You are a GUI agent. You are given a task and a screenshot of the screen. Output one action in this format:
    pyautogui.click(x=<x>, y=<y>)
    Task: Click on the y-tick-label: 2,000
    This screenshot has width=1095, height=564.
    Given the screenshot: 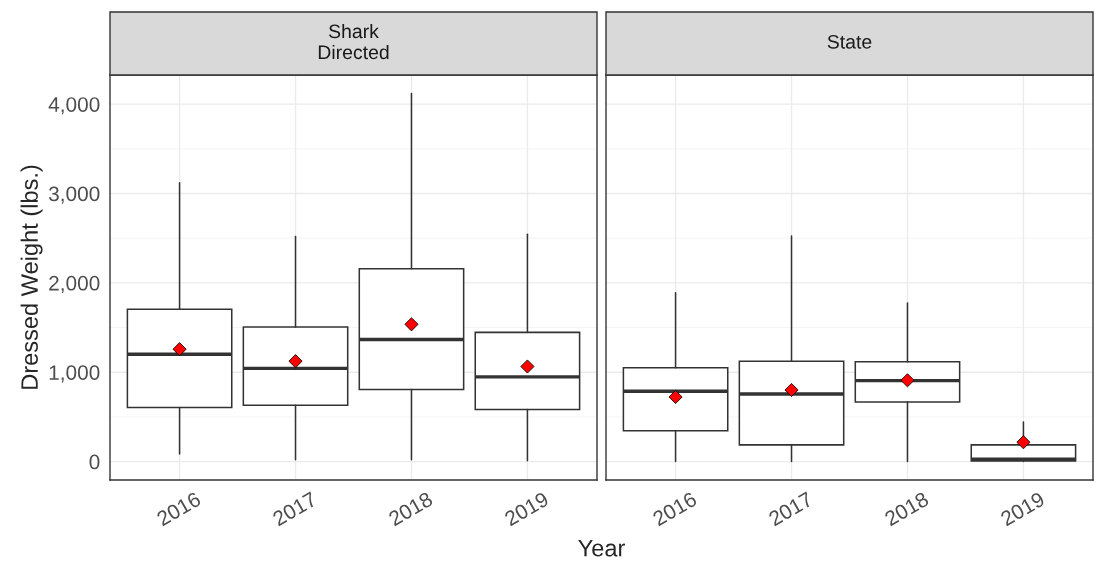 What is the action you would take?
    pyautogui.click(x=74, y=284)
    